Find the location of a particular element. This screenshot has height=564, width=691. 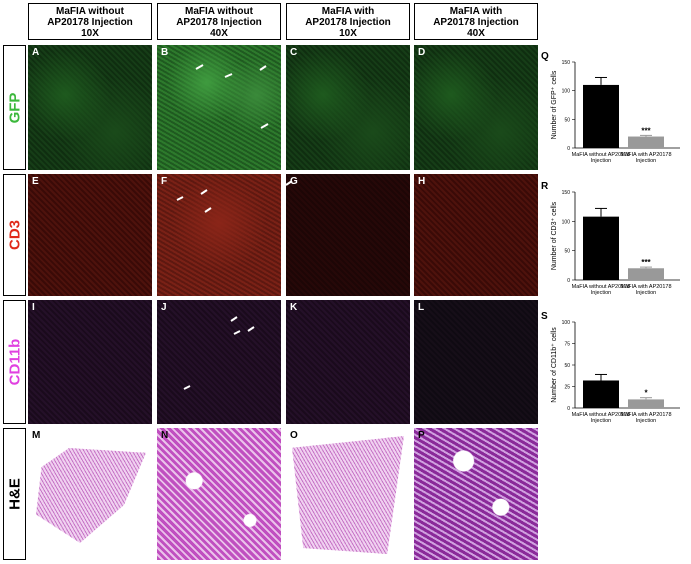

column-header: MaFIA with AP20178 Injection 40X is located at coordinates (476, 21).